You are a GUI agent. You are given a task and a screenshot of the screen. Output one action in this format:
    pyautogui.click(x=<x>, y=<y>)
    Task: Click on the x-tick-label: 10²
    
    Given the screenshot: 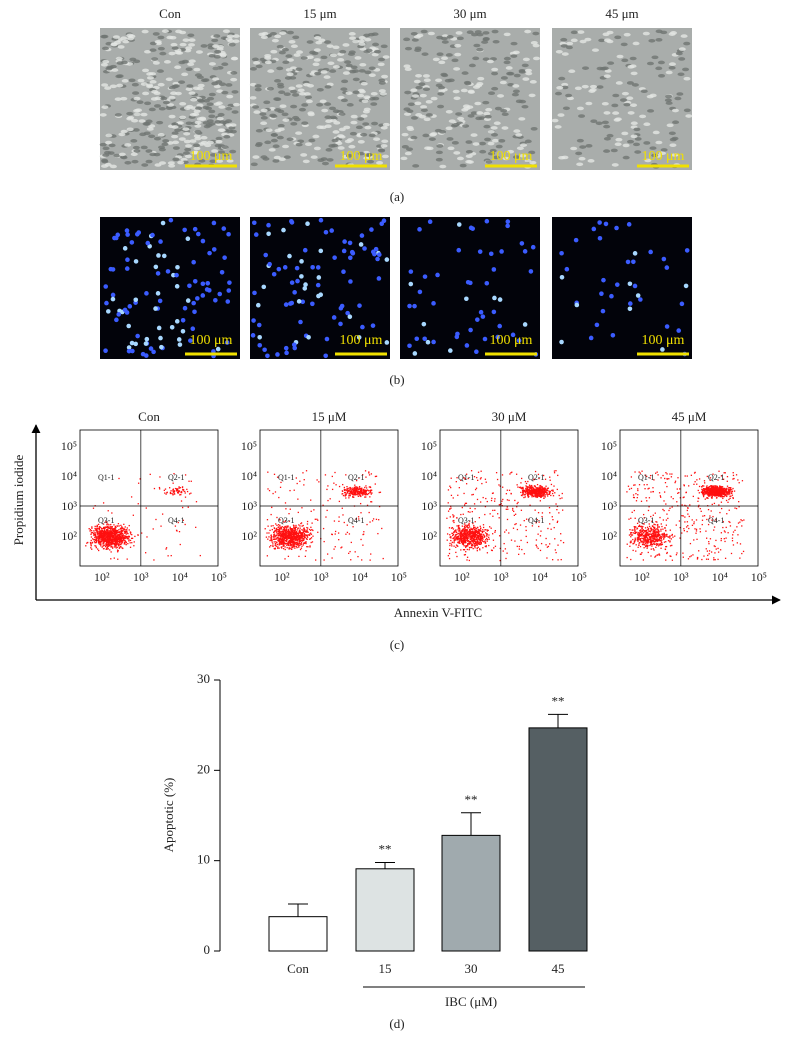 What is the action you would take?
    pyautogui.click(x=102, y=577)
    